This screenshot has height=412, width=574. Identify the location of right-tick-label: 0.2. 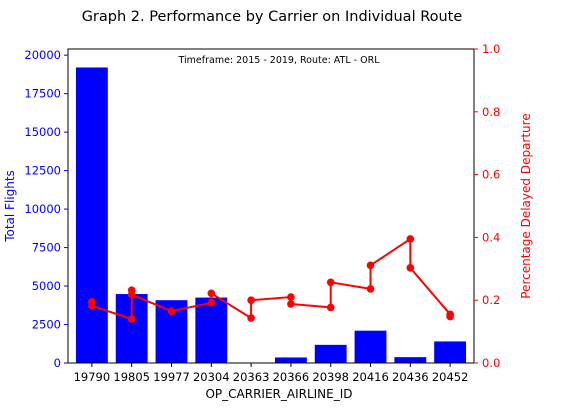
(491, 300).